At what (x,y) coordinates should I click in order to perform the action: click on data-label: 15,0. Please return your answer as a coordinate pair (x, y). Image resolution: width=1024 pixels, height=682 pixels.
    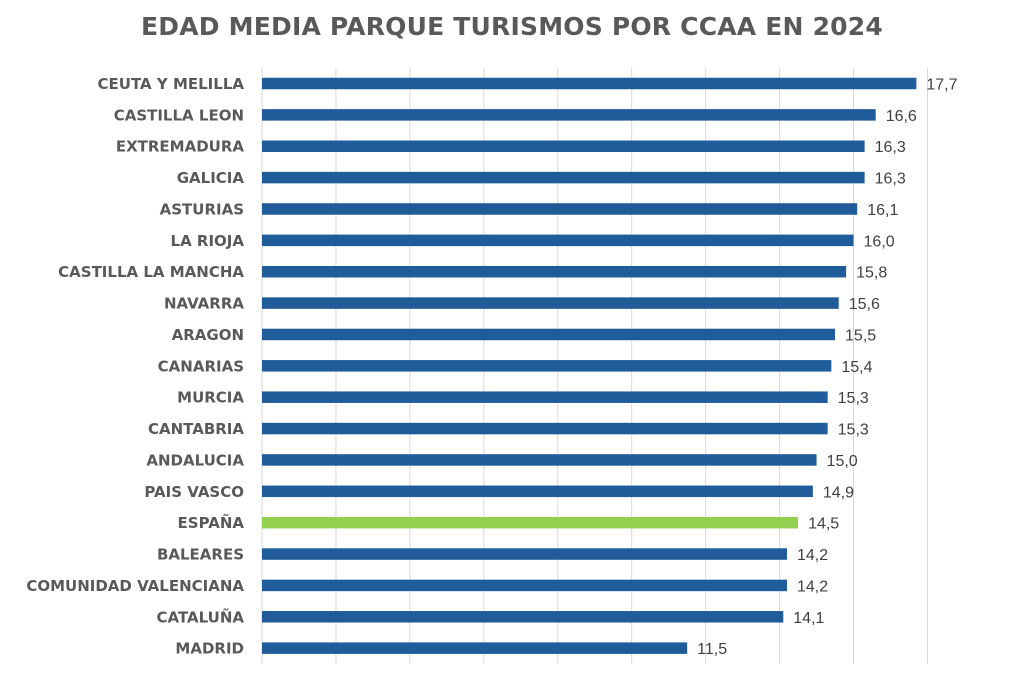
    Looking at the image, I should click on (842, 461).